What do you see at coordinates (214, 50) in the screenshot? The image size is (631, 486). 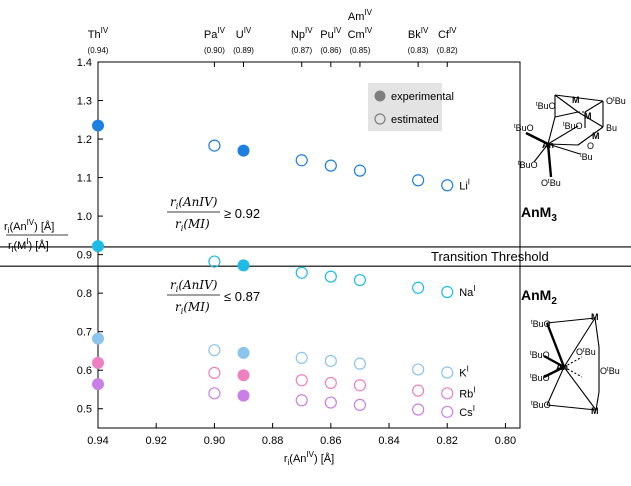 I see `element-radius-pa: (0.90)` at bounding box center [214, 50].